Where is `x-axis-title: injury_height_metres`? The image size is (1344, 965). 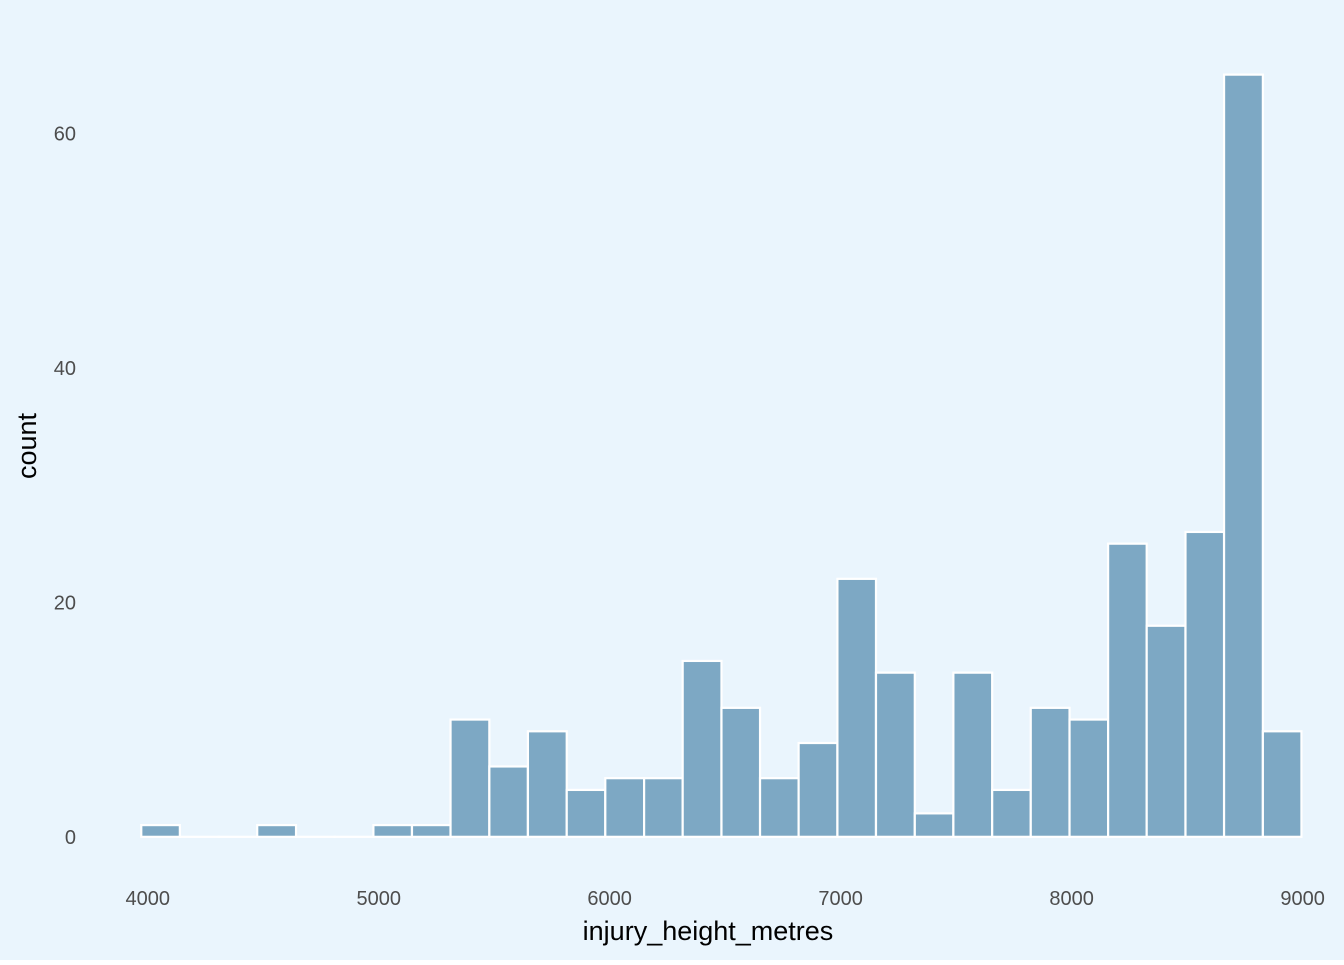 x-axis-title: injury_height_metres is located at coordinates (708, 931).